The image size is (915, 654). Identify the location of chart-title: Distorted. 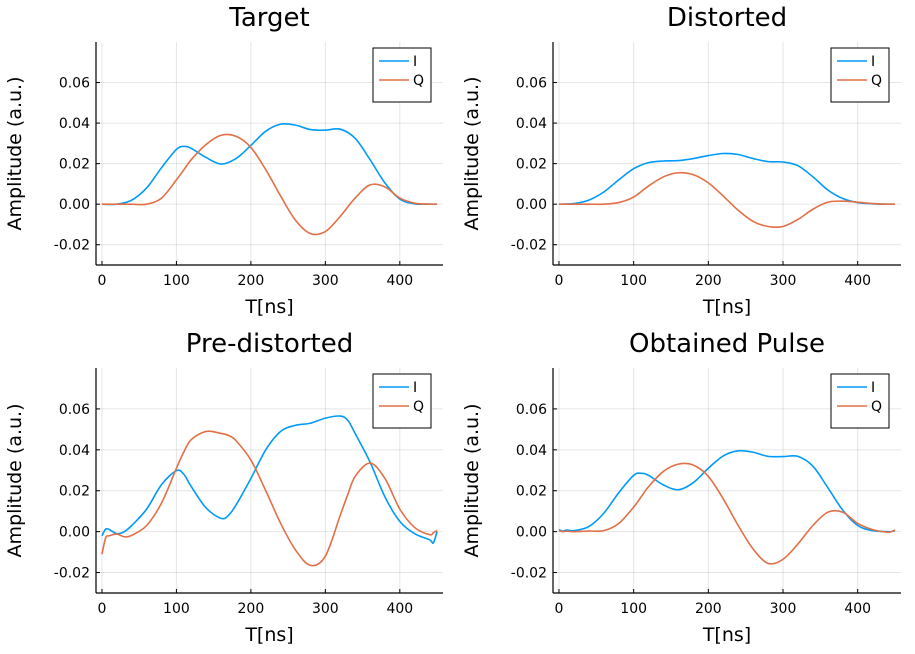
(727, 18).